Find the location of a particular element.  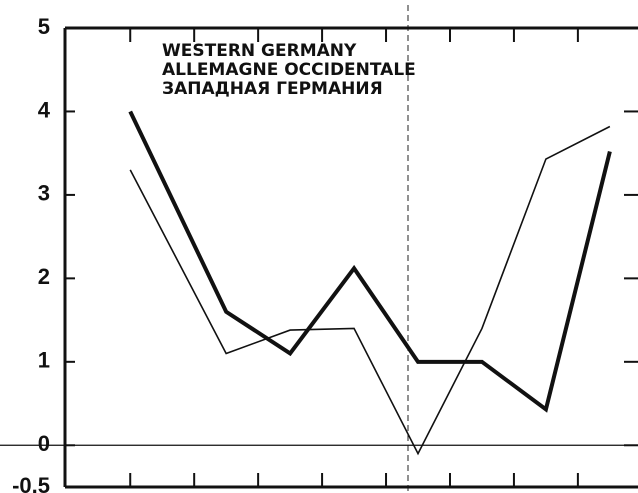

y-tick-label: 3 is located at coordinates (44, 193).